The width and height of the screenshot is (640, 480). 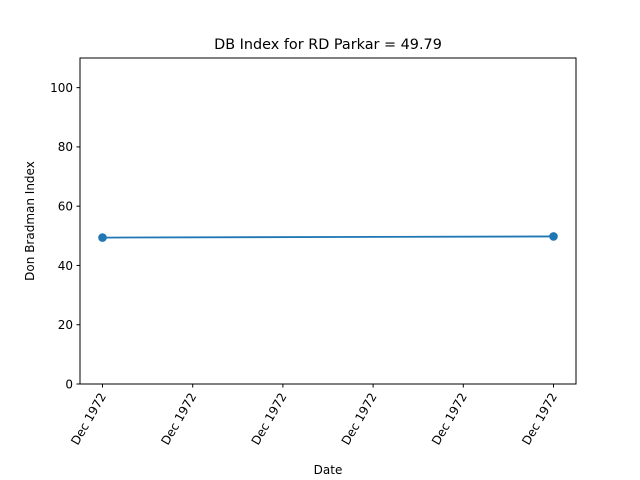 What do you see at coordinates (61, 88) in the screenshot?
I see `y-tick-label: 100` at bounding box center [61, 88].